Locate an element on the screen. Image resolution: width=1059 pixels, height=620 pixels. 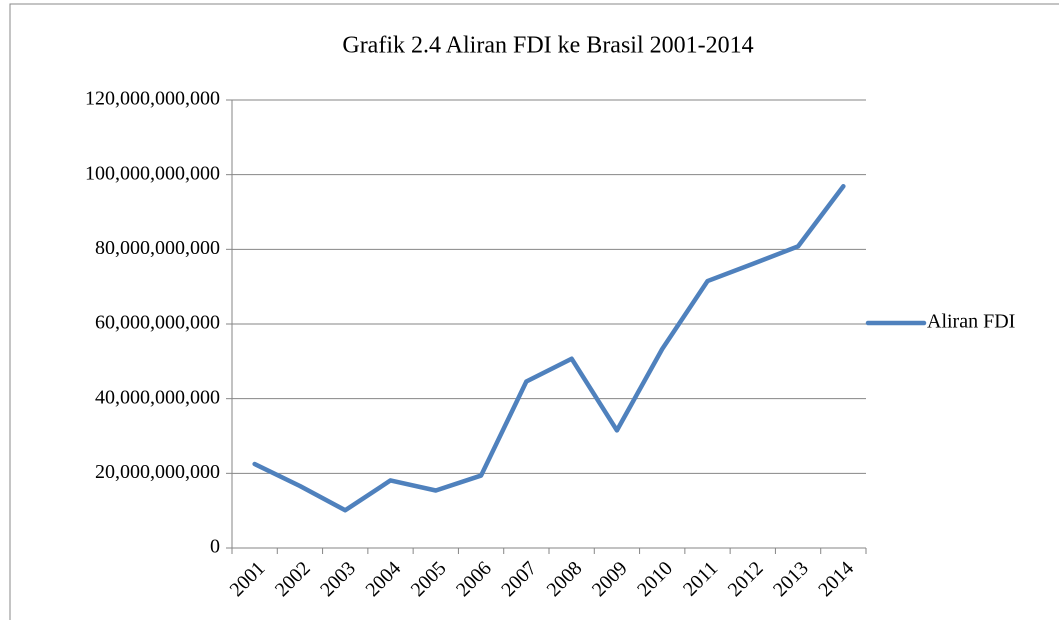
x-tick-label: 2001 is located at coordinates (248, 579).